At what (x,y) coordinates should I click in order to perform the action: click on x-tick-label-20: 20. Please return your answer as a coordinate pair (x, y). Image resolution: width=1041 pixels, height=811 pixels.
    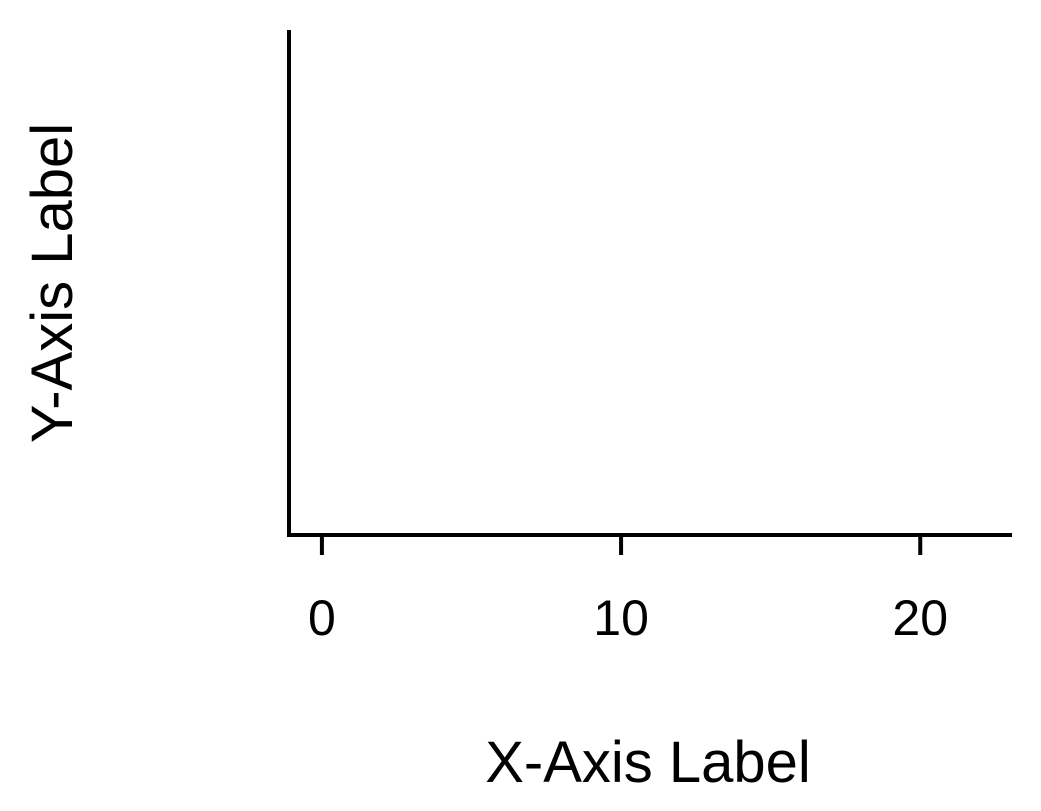
    Looking at the image, I should click on (920, 618).